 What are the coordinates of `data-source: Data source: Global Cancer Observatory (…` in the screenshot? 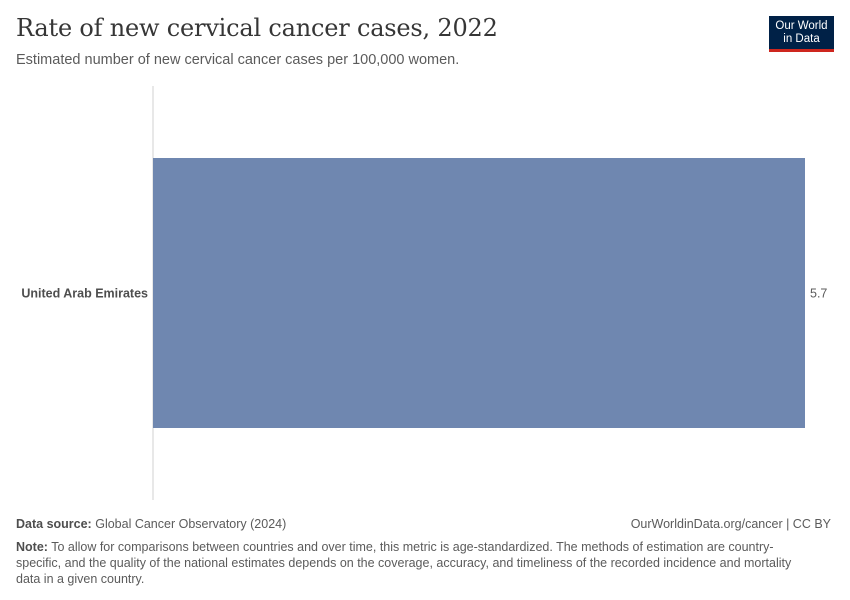 It's located at (151, 524).